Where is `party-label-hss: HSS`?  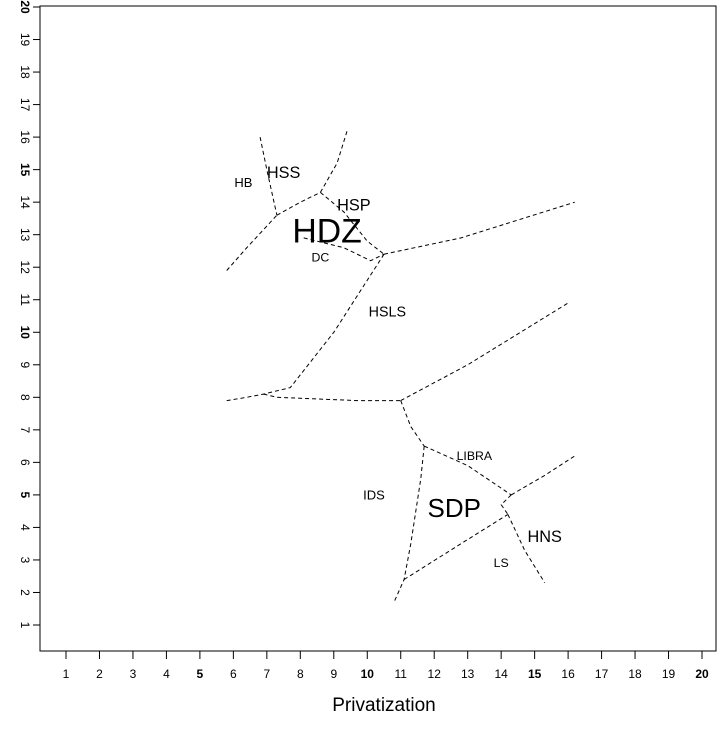 party-label-hss: HSS is located at coordinates (284, 173).